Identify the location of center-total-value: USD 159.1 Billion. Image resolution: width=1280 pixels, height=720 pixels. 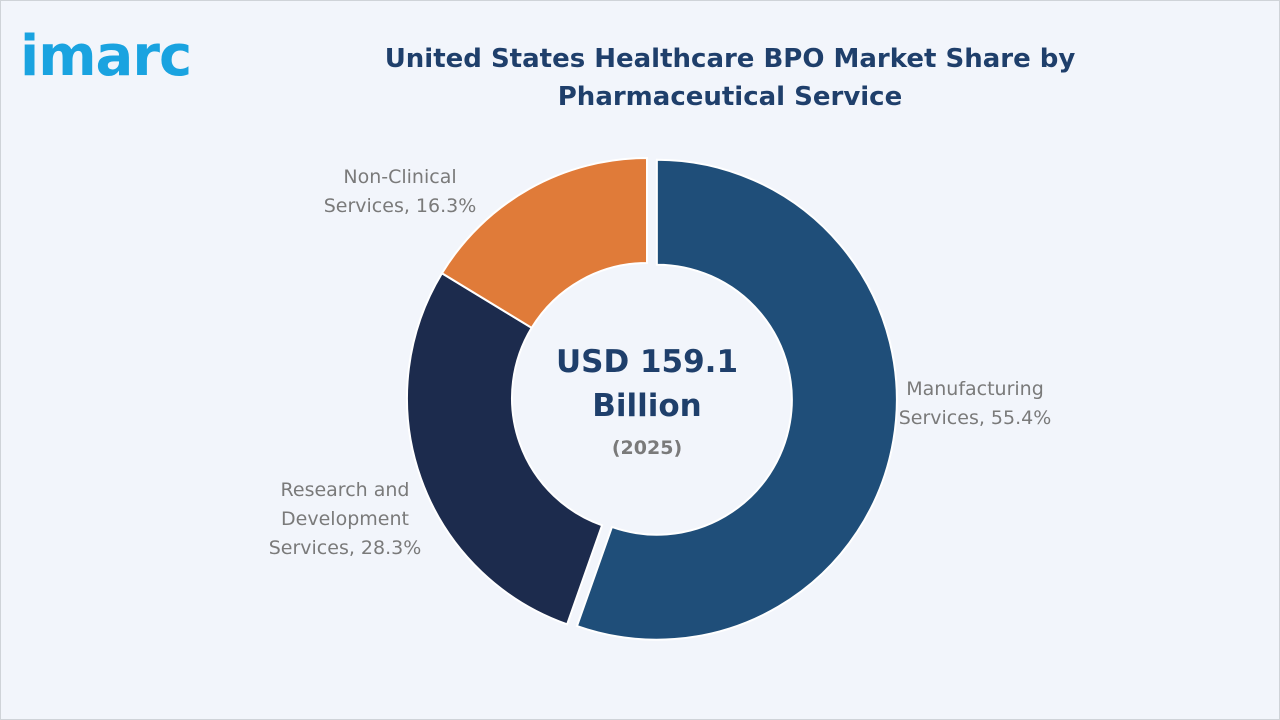
(647, 384).